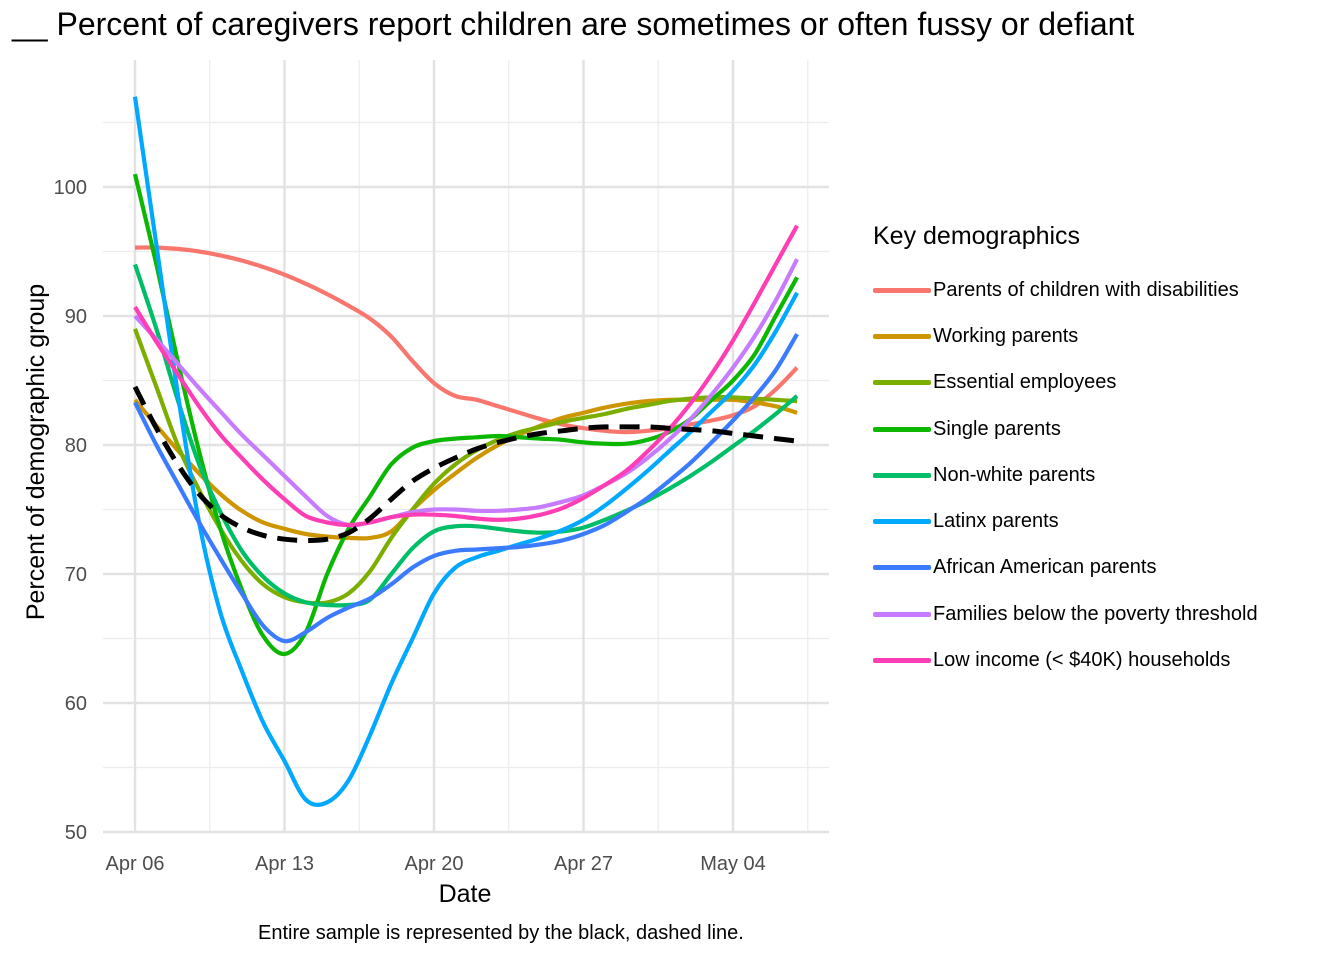 The width and height of the screenshot is (1344, 960). Describe the element at coordinates (76, 446) in the screenshot. I see `y-tick-label: 80` at that location.